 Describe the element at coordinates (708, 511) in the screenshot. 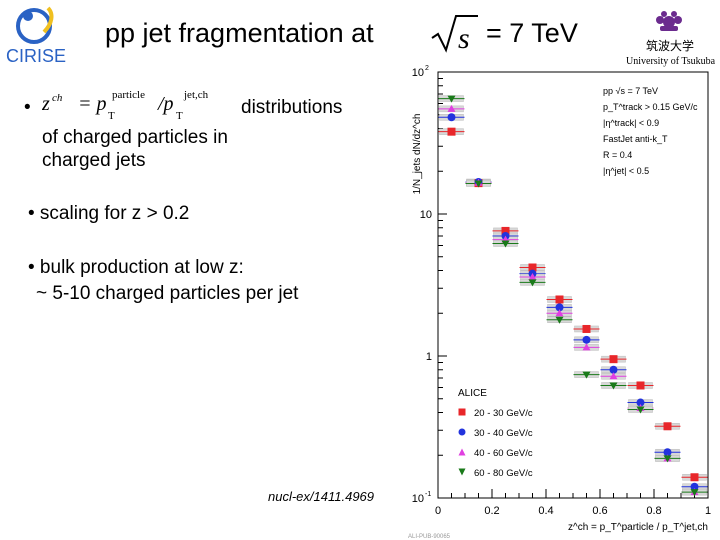

I see `x-tick-label: 1` at that location.